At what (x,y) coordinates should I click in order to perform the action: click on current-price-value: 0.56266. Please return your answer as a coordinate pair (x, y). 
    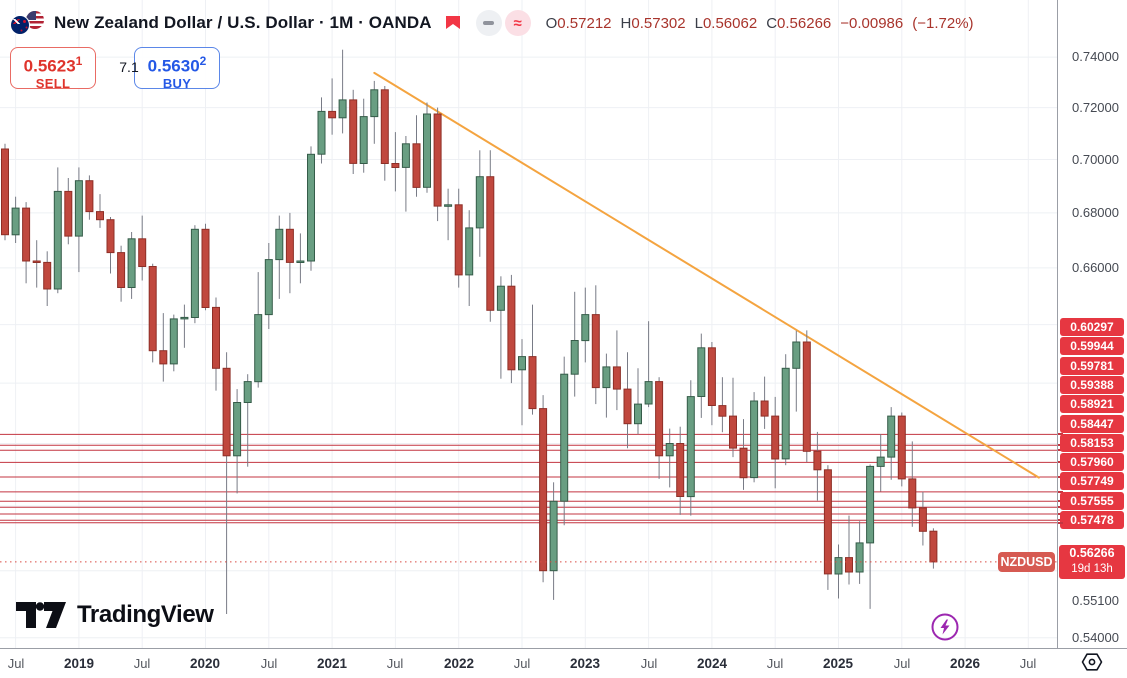
    Looking at the image, I should click on (1092, 553).